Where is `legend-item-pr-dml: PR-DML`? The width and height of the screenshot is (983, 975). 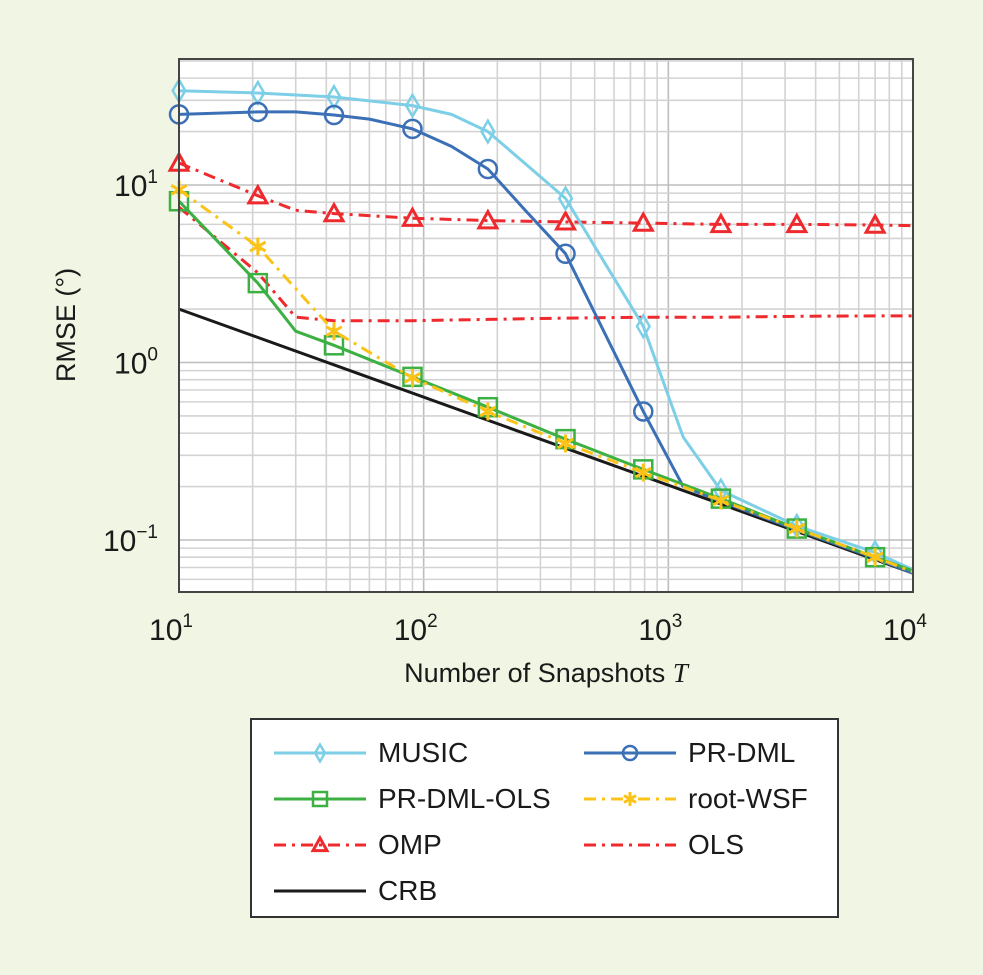 legend-item-pr-dml: PR-DML is located at coordinates (688, 753).